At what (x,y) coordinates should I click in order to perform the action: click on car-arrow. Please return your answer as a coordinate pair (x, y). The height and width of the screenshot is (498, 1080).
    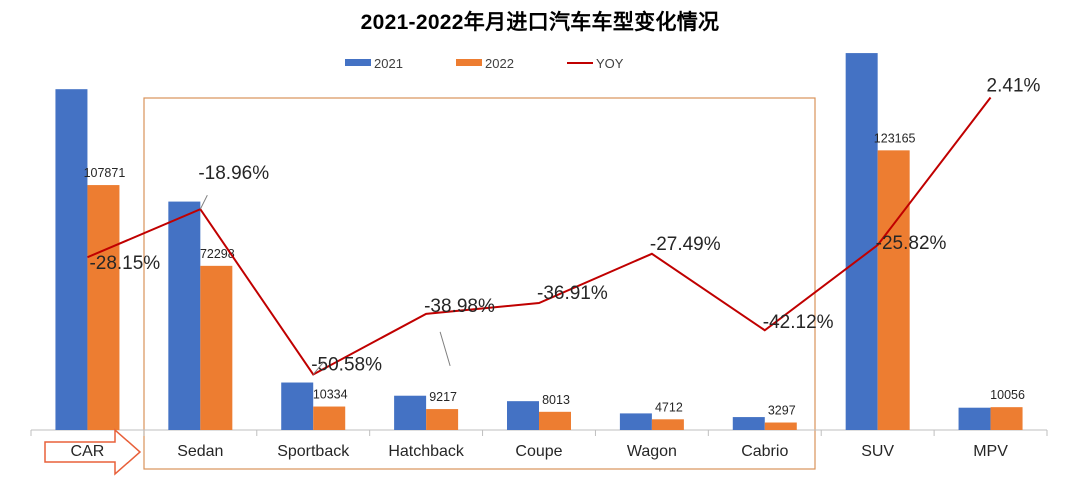
    Looking at the image, I should click on (93, 452).